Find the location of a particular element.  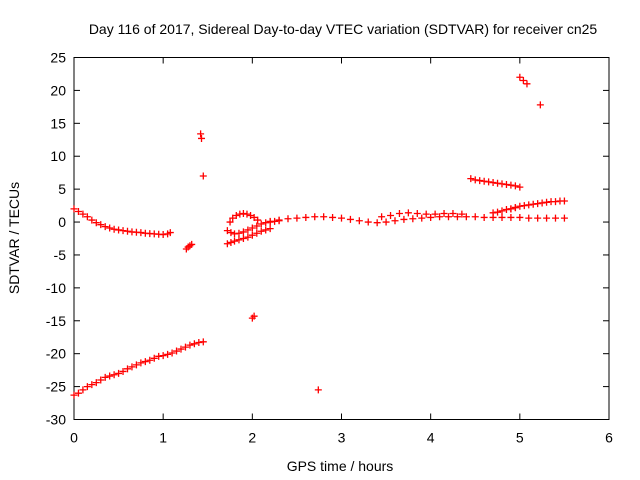

y-tick-label: -25 is located at coordinates (56, 387).